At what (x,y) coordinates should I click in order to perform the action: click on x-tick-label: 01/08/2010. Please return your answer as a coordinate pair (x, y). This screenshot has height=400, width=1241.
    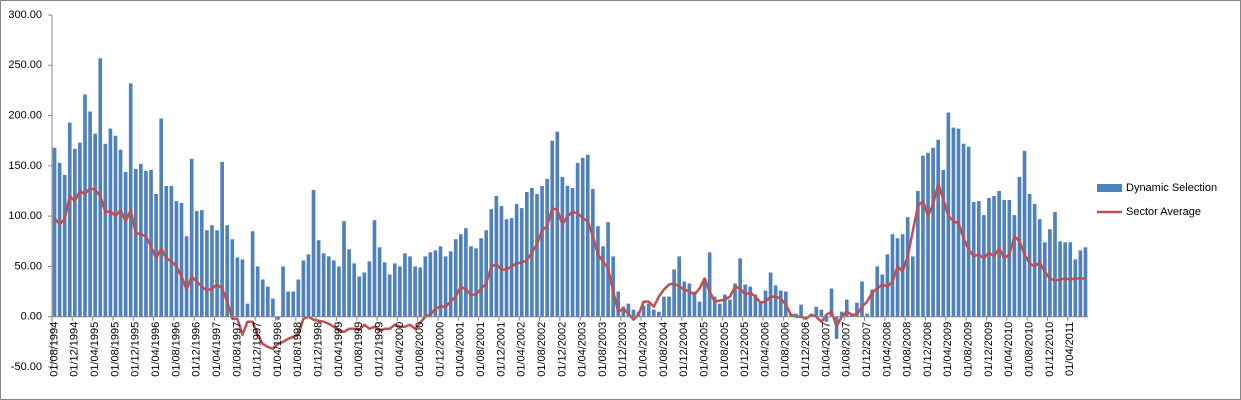
    Looking at the image, I should click on (1030, 349).